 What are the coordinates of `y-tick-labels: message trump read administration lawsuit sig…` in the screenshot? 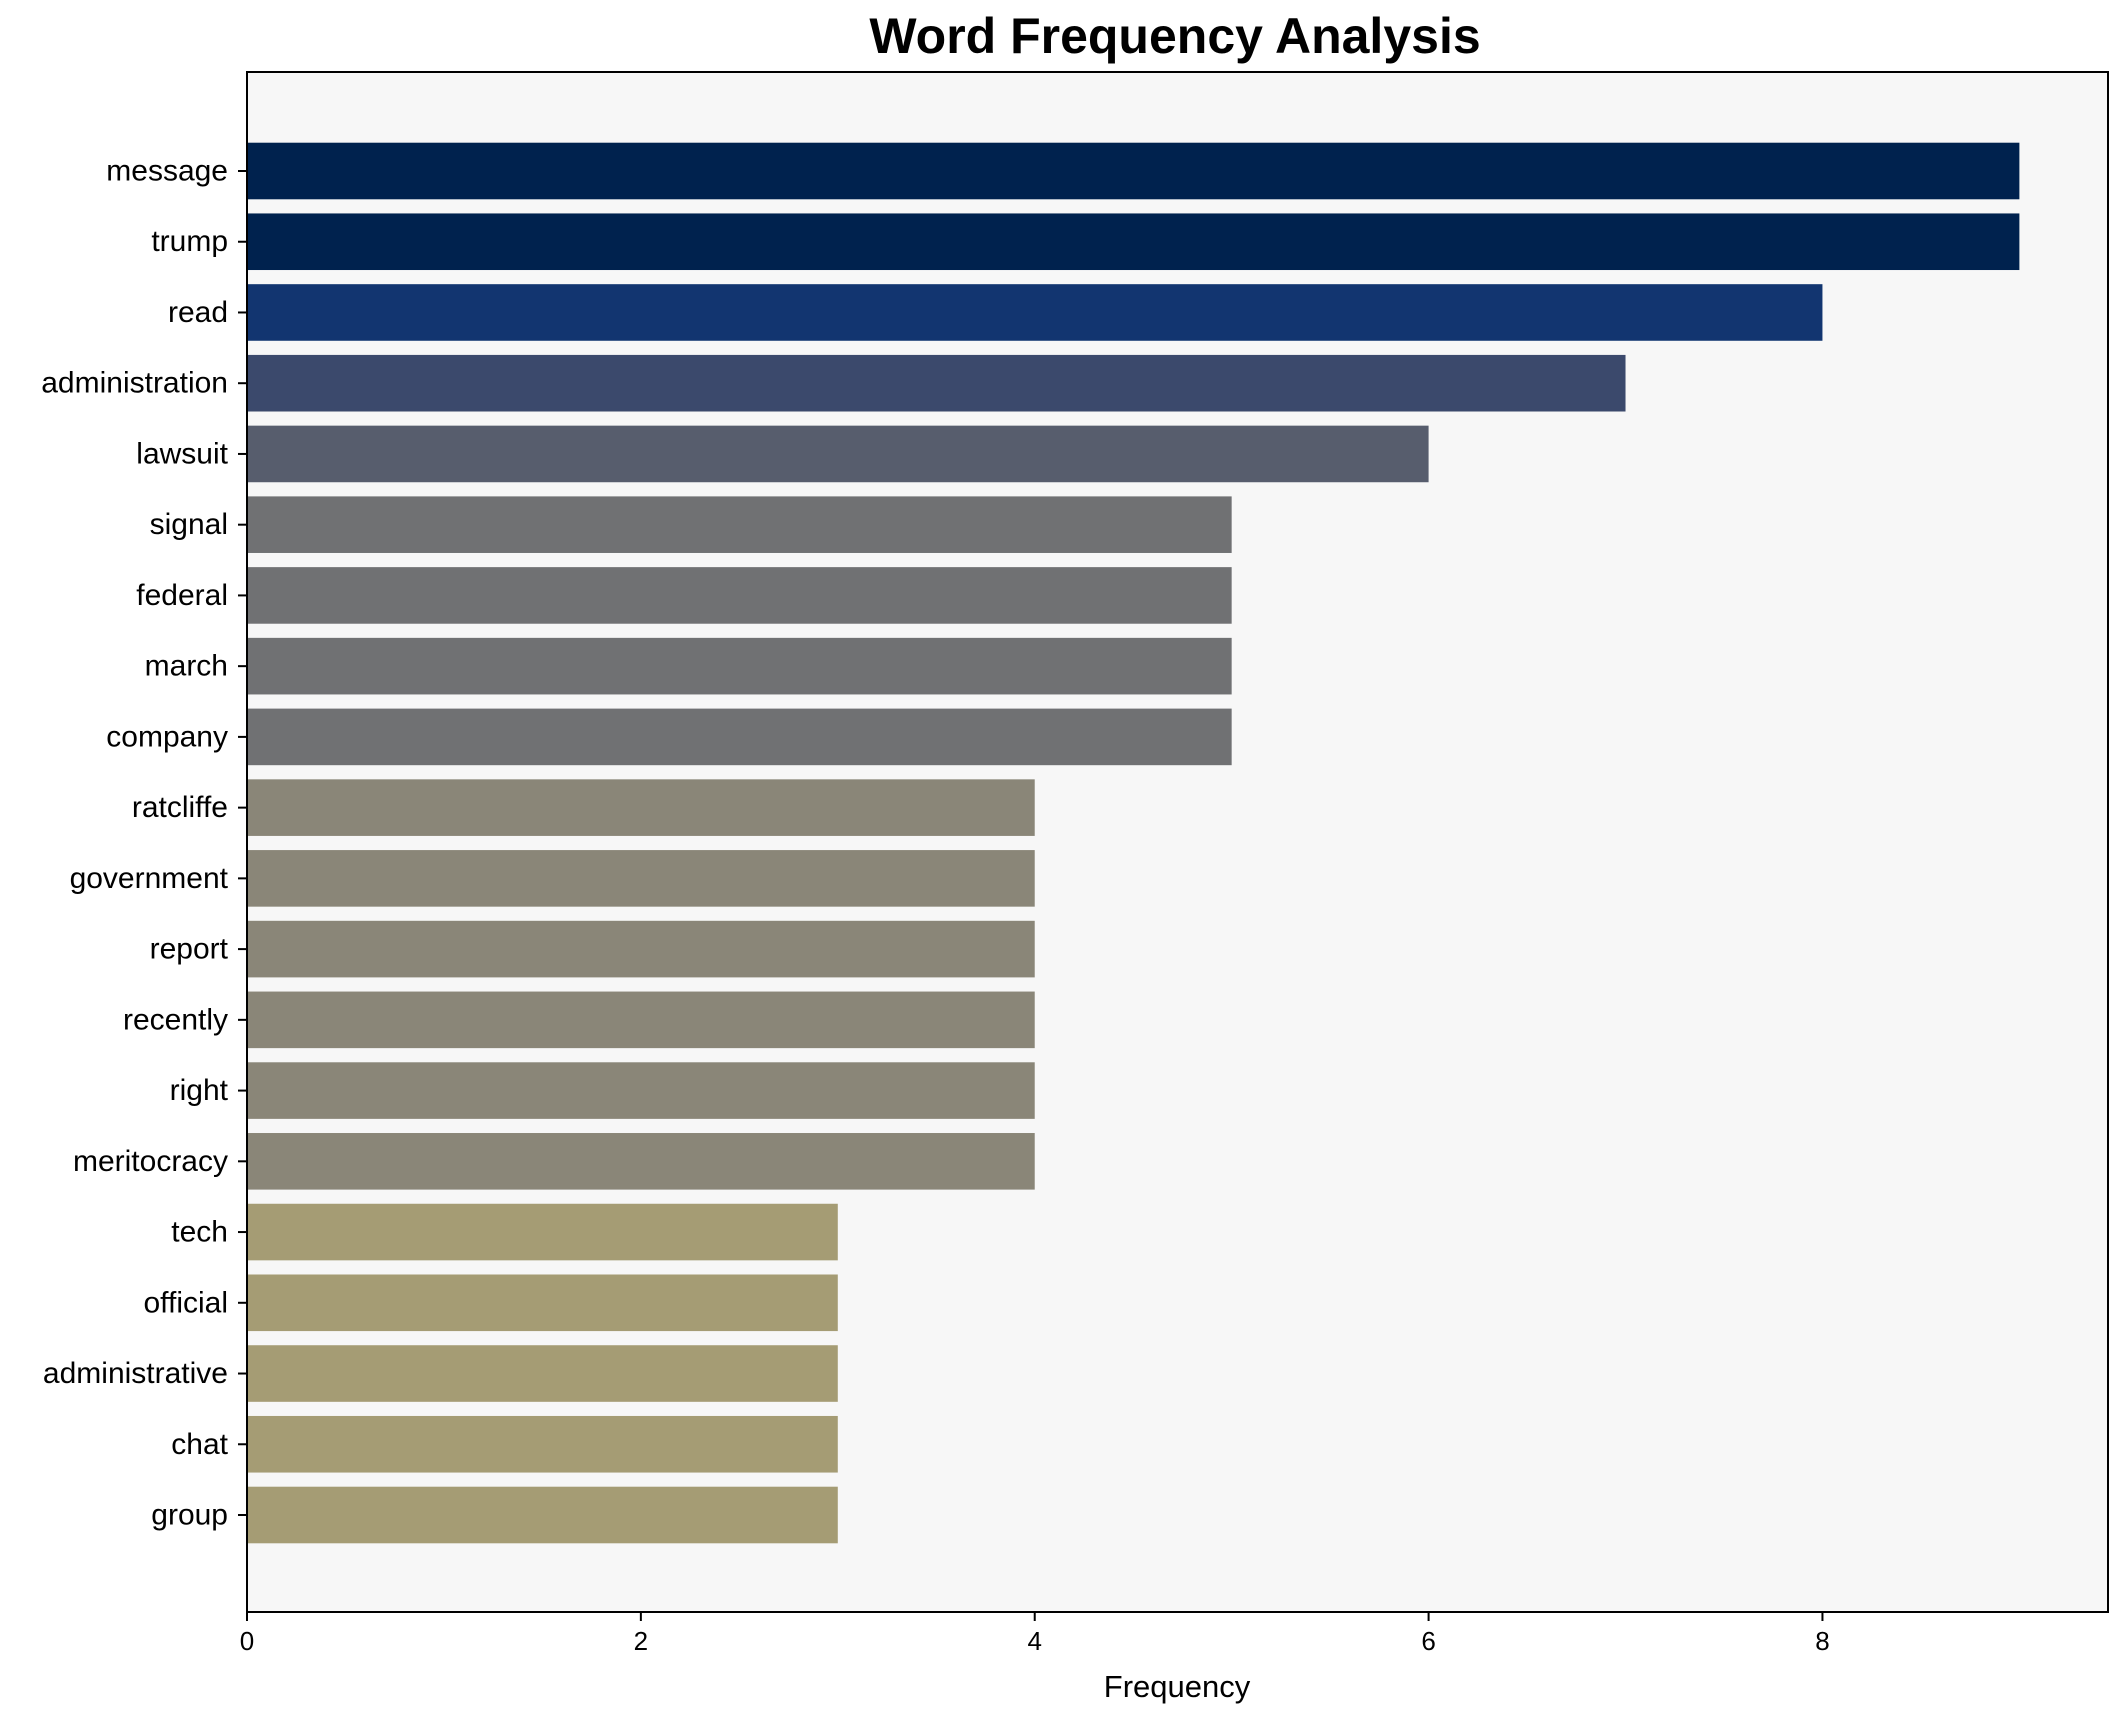 It's located at (144, 843).